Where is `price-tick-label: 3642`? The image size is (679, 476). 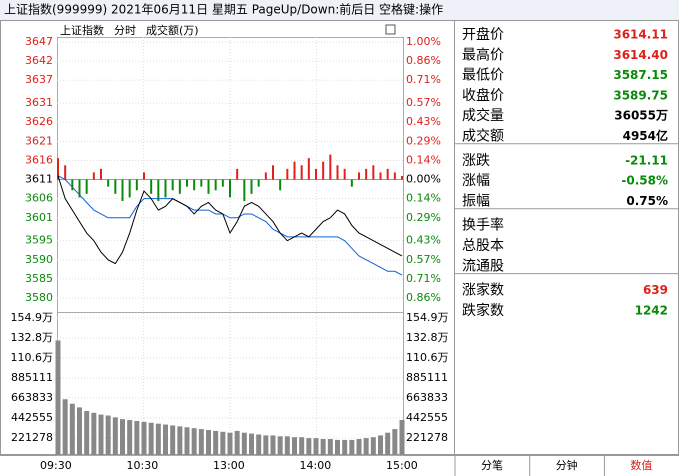 price-tick-label: 3642 is located at coordinates (39, 60).